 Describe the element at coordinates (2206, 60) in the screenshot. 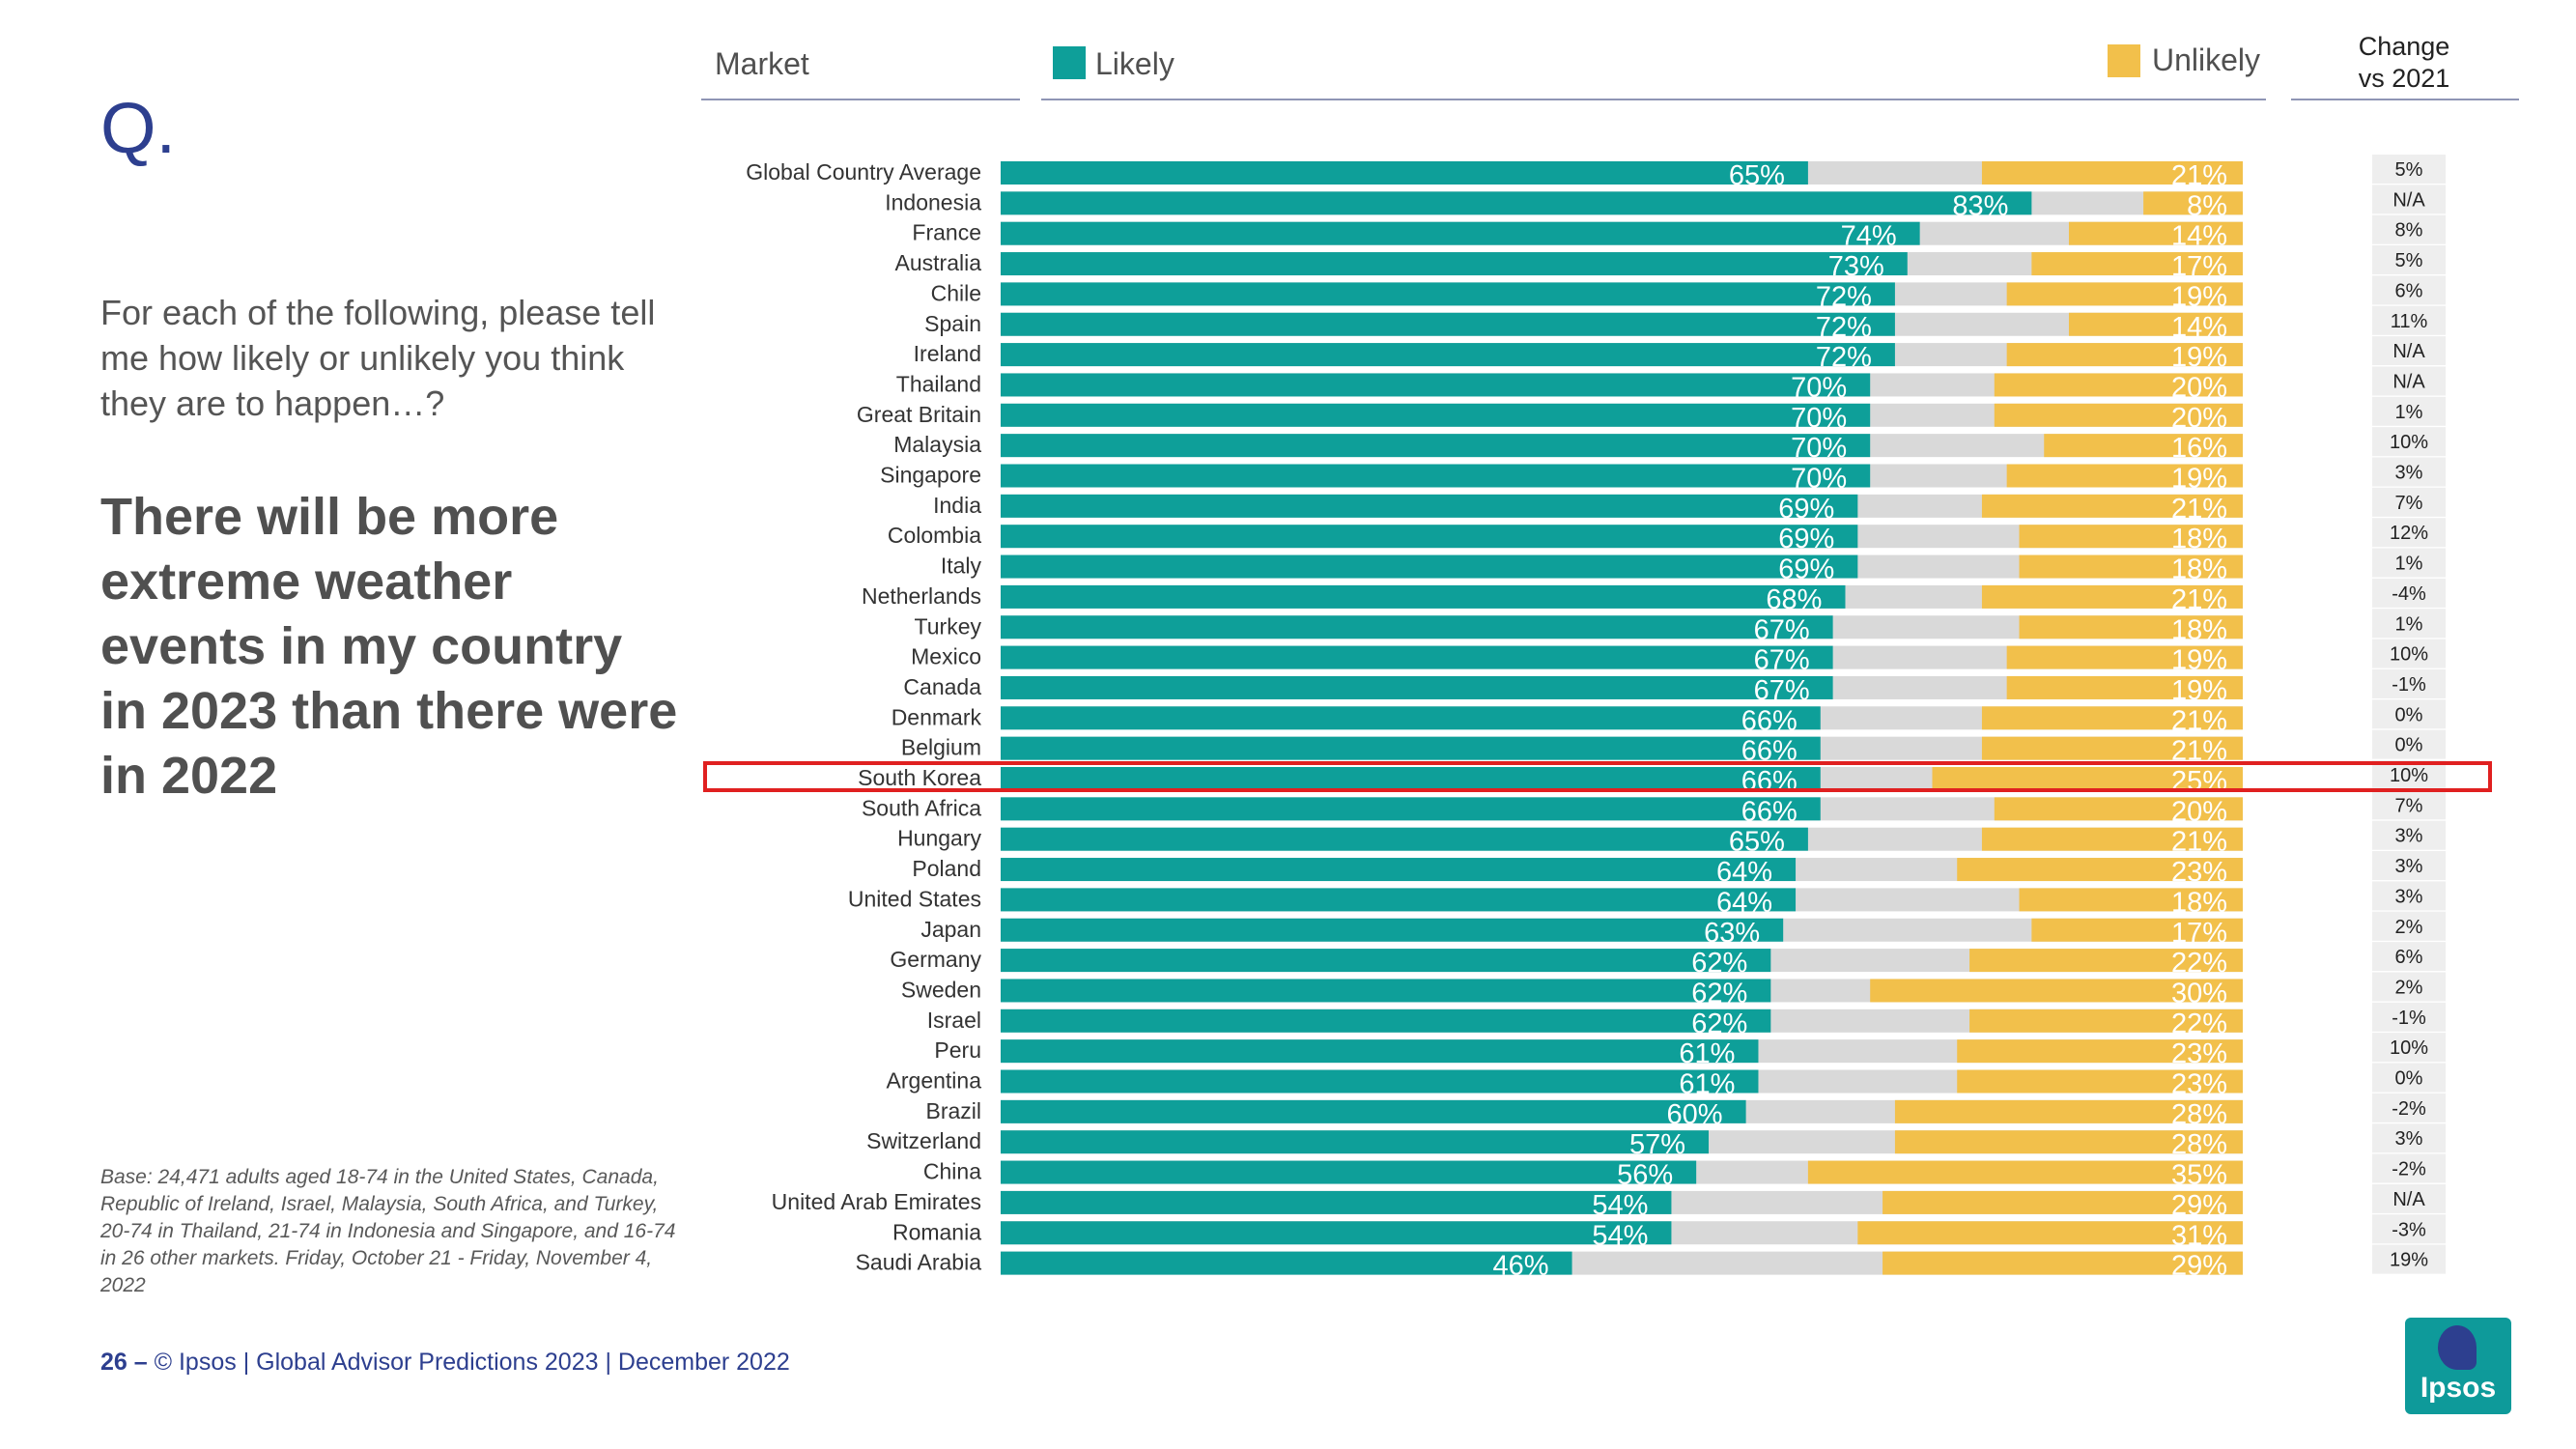

I see `unlikely-legend-label: Unlikely` at that location.